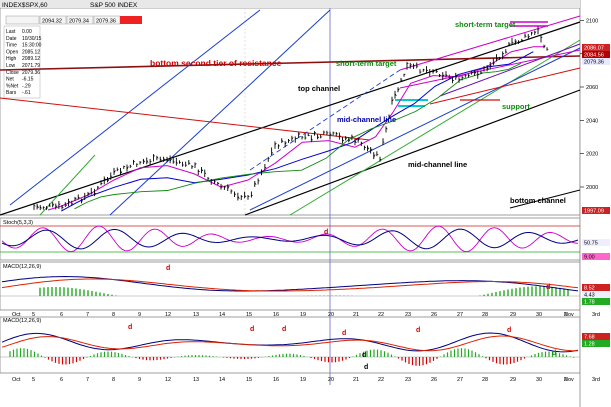  I want to click on stoch-panel-frame, so click(290, 239).